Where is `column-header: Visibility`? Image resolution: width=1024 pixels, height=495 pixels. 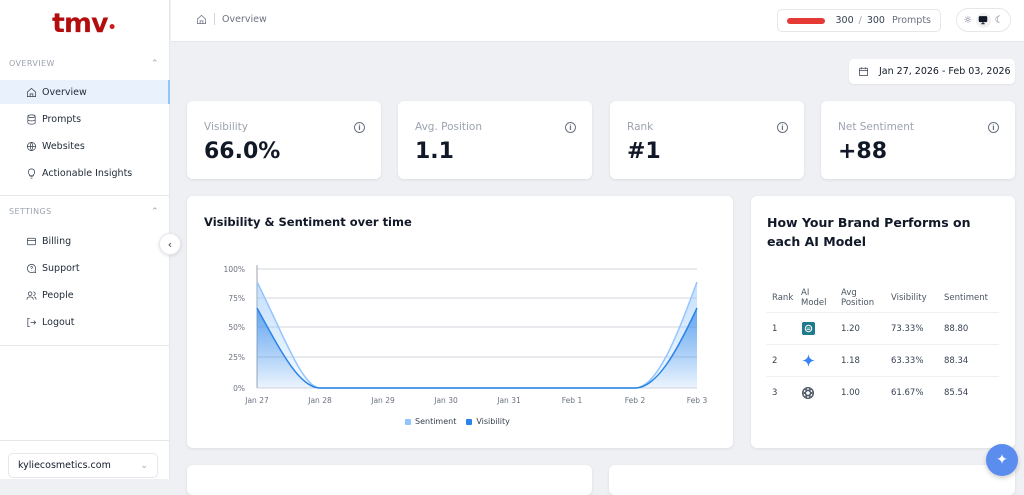 column-header: Visibility is located at coordinates (909, 297).